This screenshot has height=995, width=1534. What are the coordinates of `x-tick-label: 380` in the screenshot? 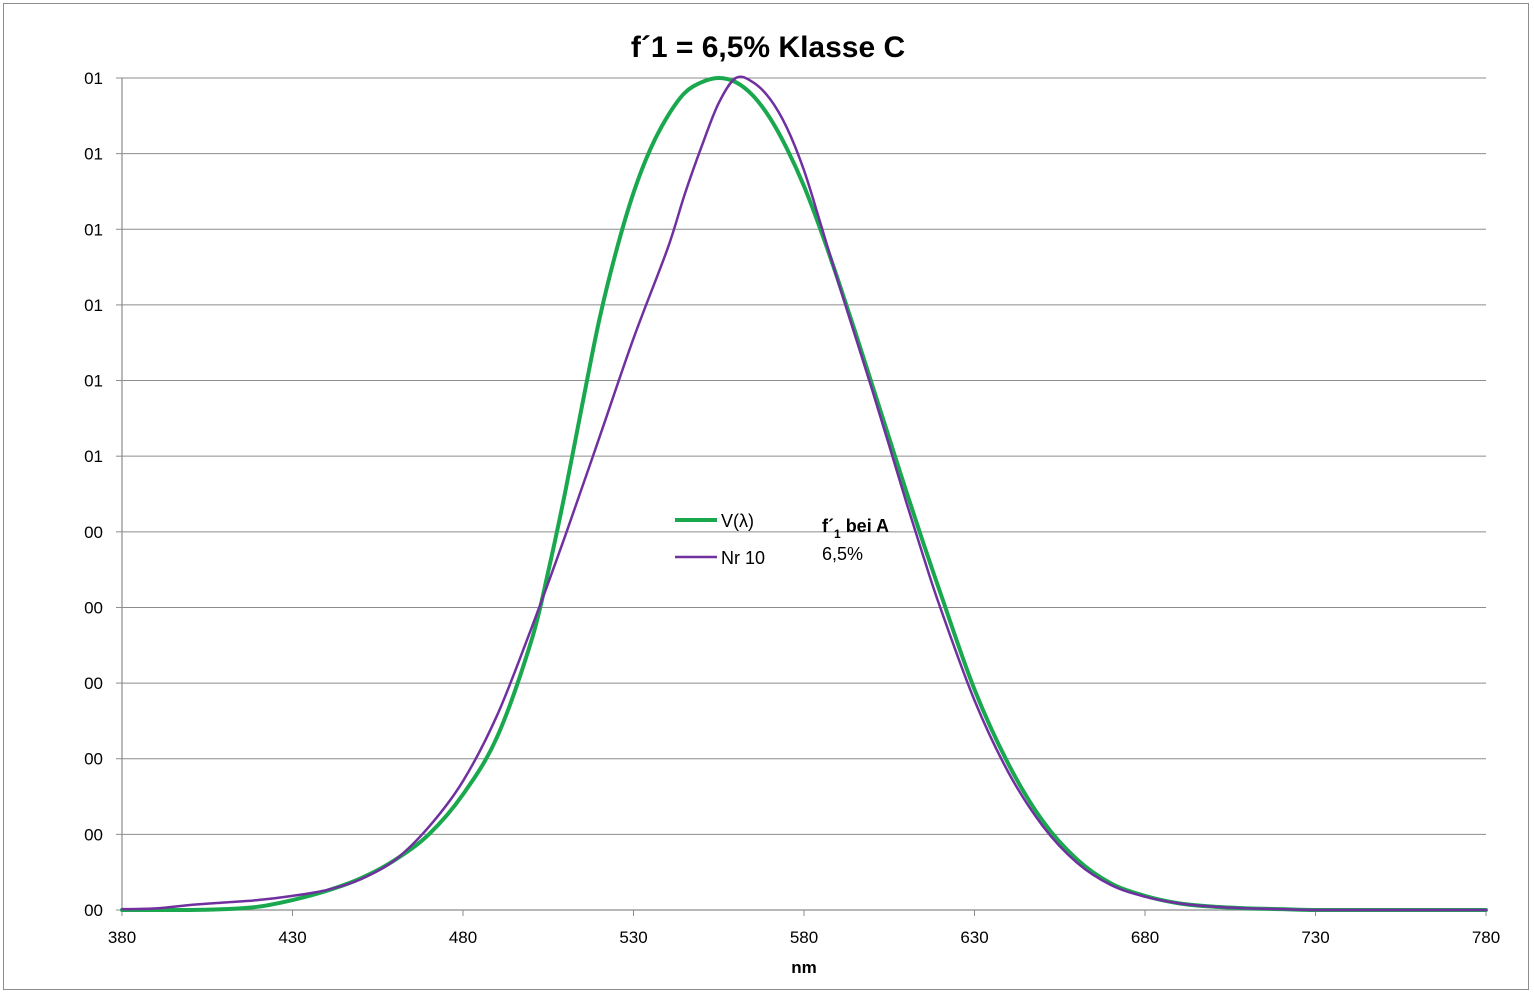 It's located at (122, 937).